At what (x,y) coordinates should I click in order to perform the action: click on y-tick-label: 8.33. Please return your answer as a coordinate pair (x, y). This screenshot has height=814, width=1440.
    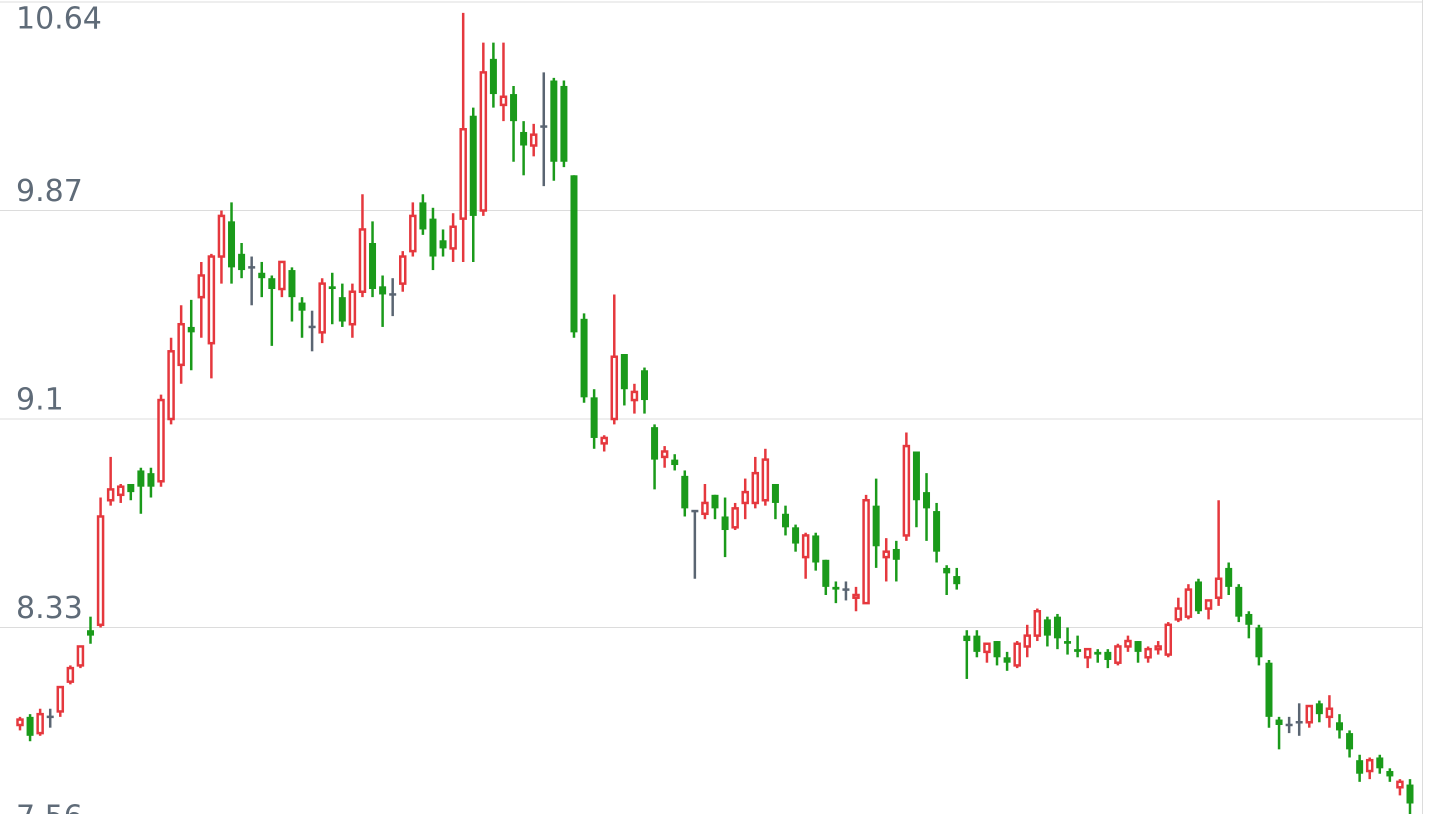
    Looking at the image, I should click on (49, 608).